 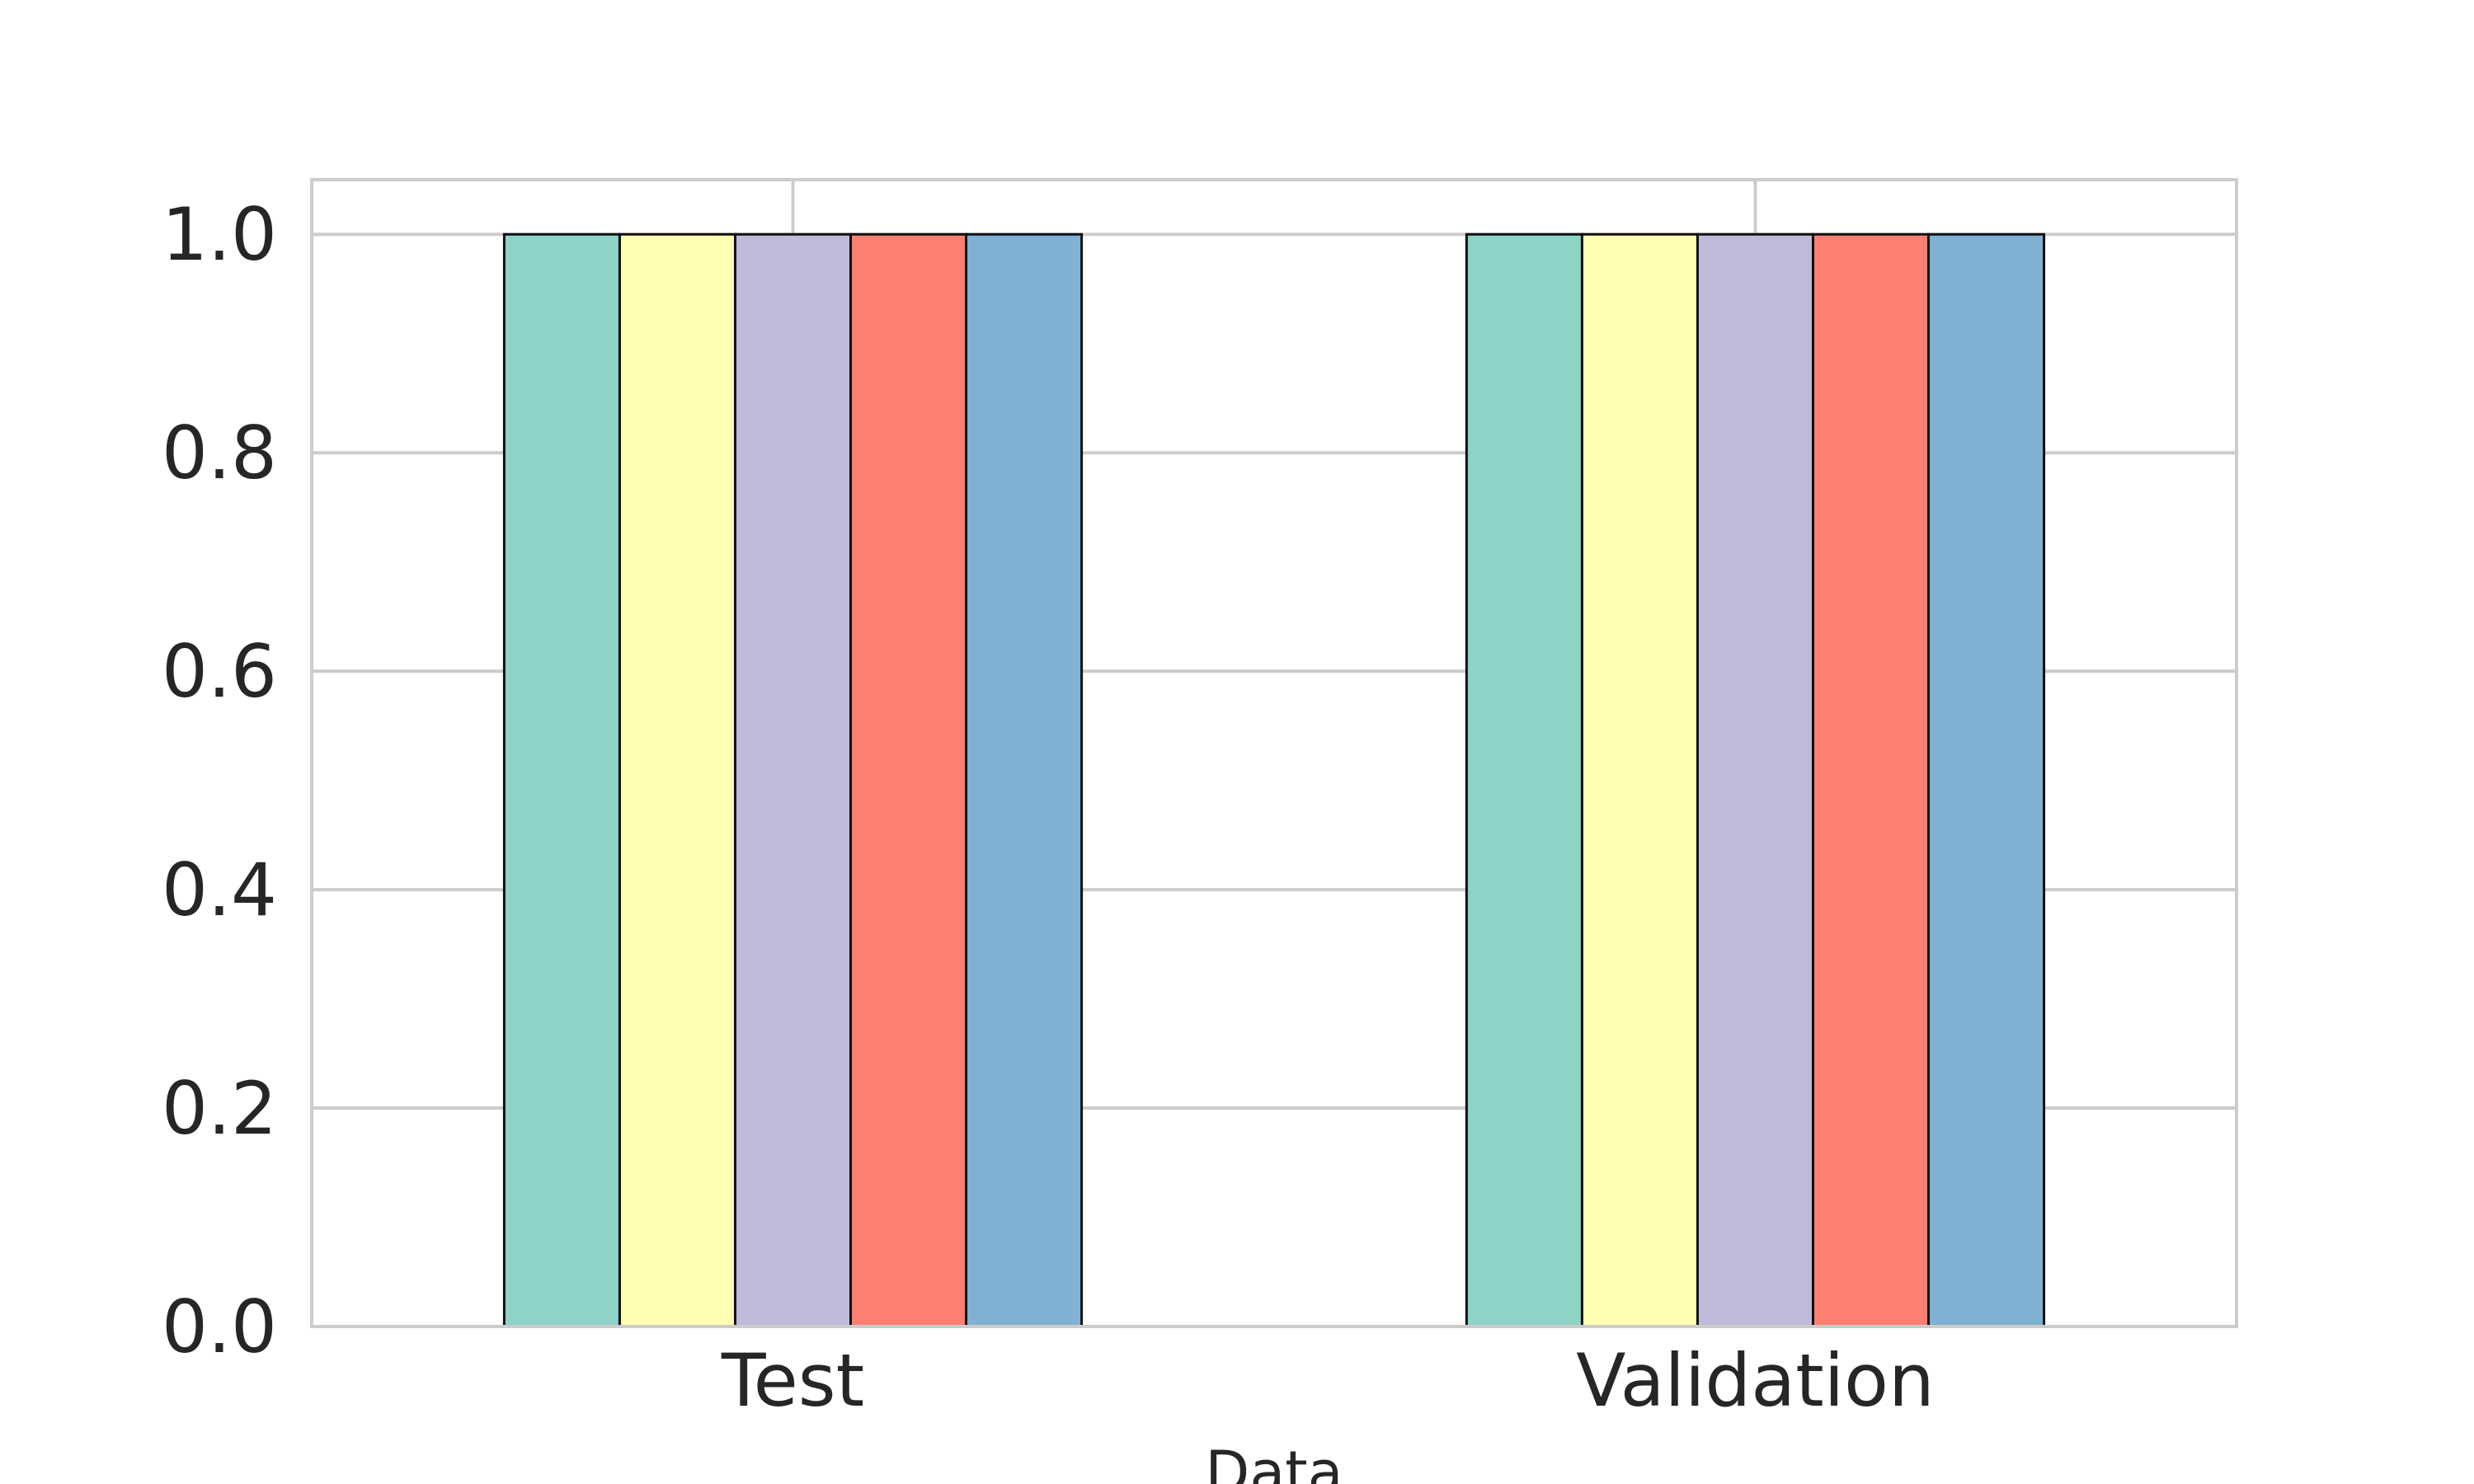 What do you see at coordinates (219, 671) in the screenshot?
I see `y-tick-label: 0.6` at bounding box center [219, 671].